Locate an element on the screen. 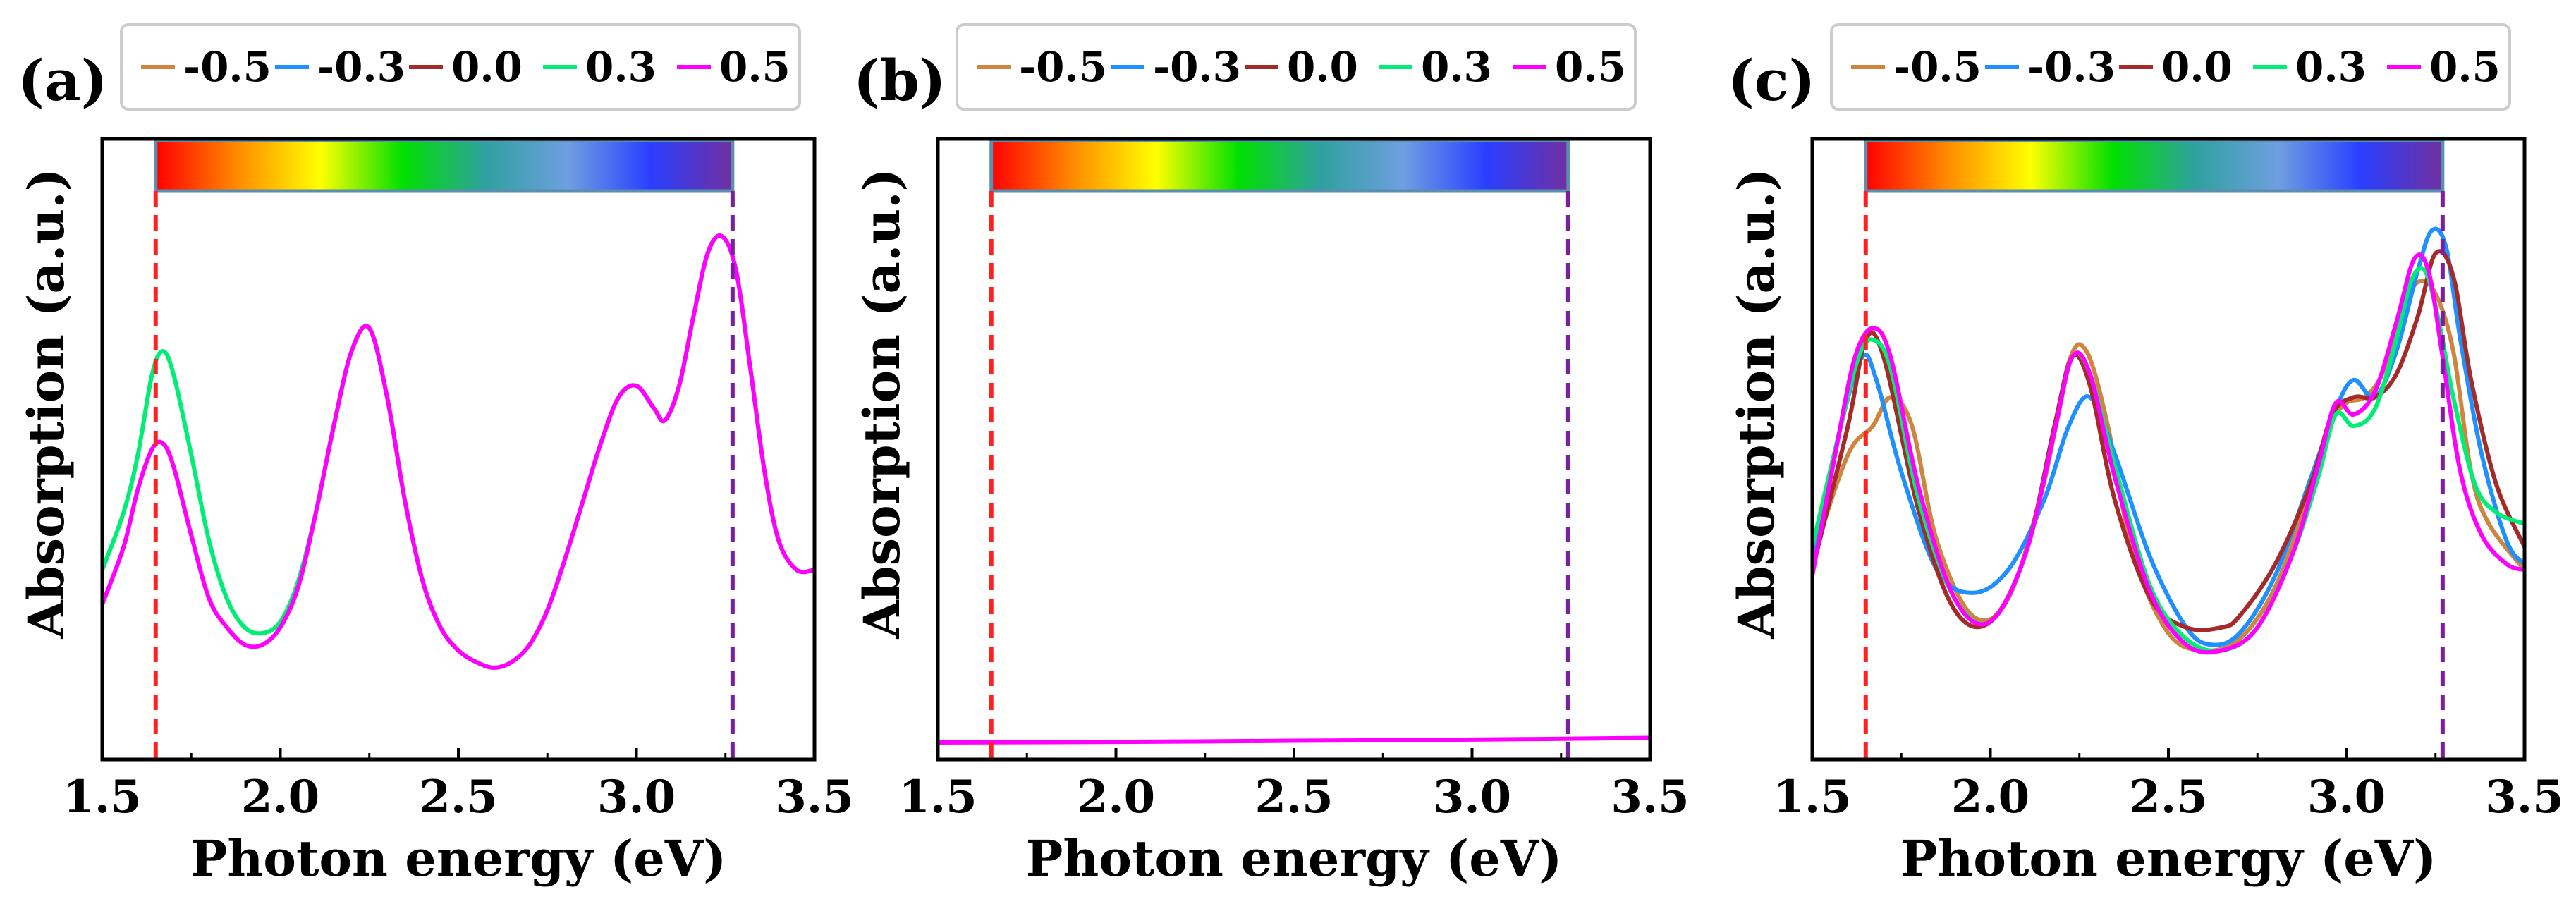 This screenshot has width=2576, height=911. panel-a-legend-box is located at coordinates (461, 67).